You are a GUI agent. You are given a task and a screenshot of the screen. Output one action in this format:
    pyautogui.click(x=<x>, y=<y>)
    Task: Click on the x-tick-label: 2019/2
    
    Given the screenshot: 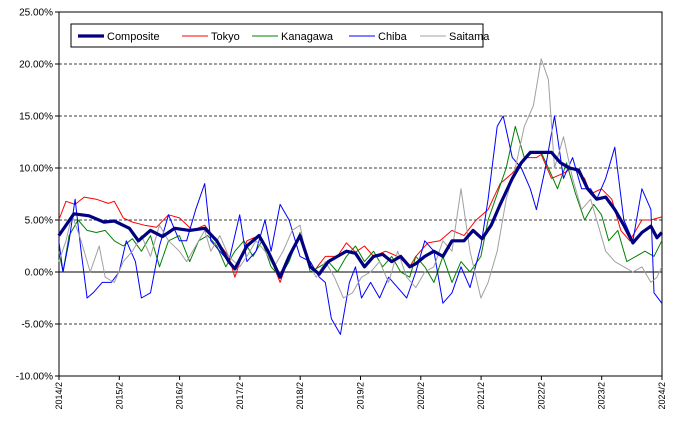 What is the action you would take?
    pyautogui.click(x=361, y=396)
    